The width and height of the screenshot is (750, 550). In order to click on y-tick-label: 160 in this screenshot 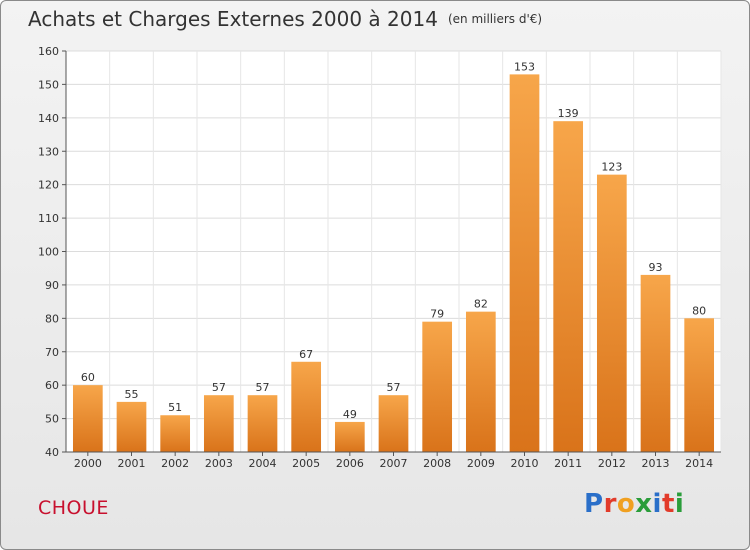, I will do `click(48, 51)`.